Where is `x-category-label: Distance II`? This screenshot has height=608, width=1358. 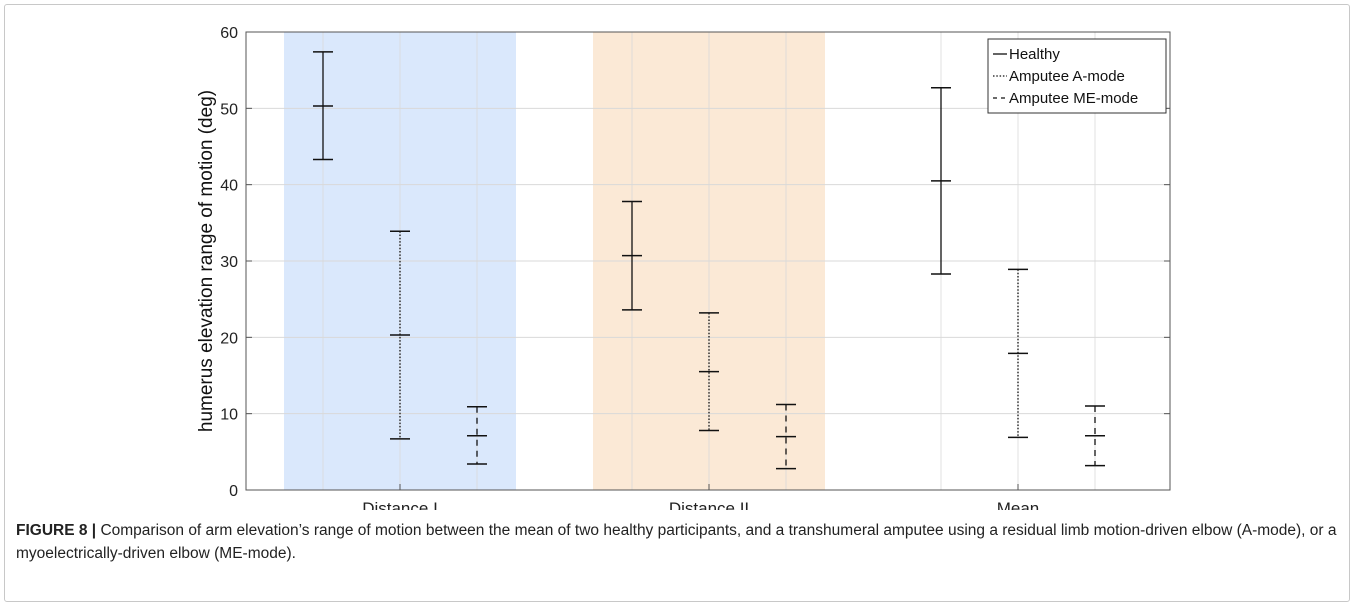 x-category-label: Distance II is located at coordinates (709, 504).